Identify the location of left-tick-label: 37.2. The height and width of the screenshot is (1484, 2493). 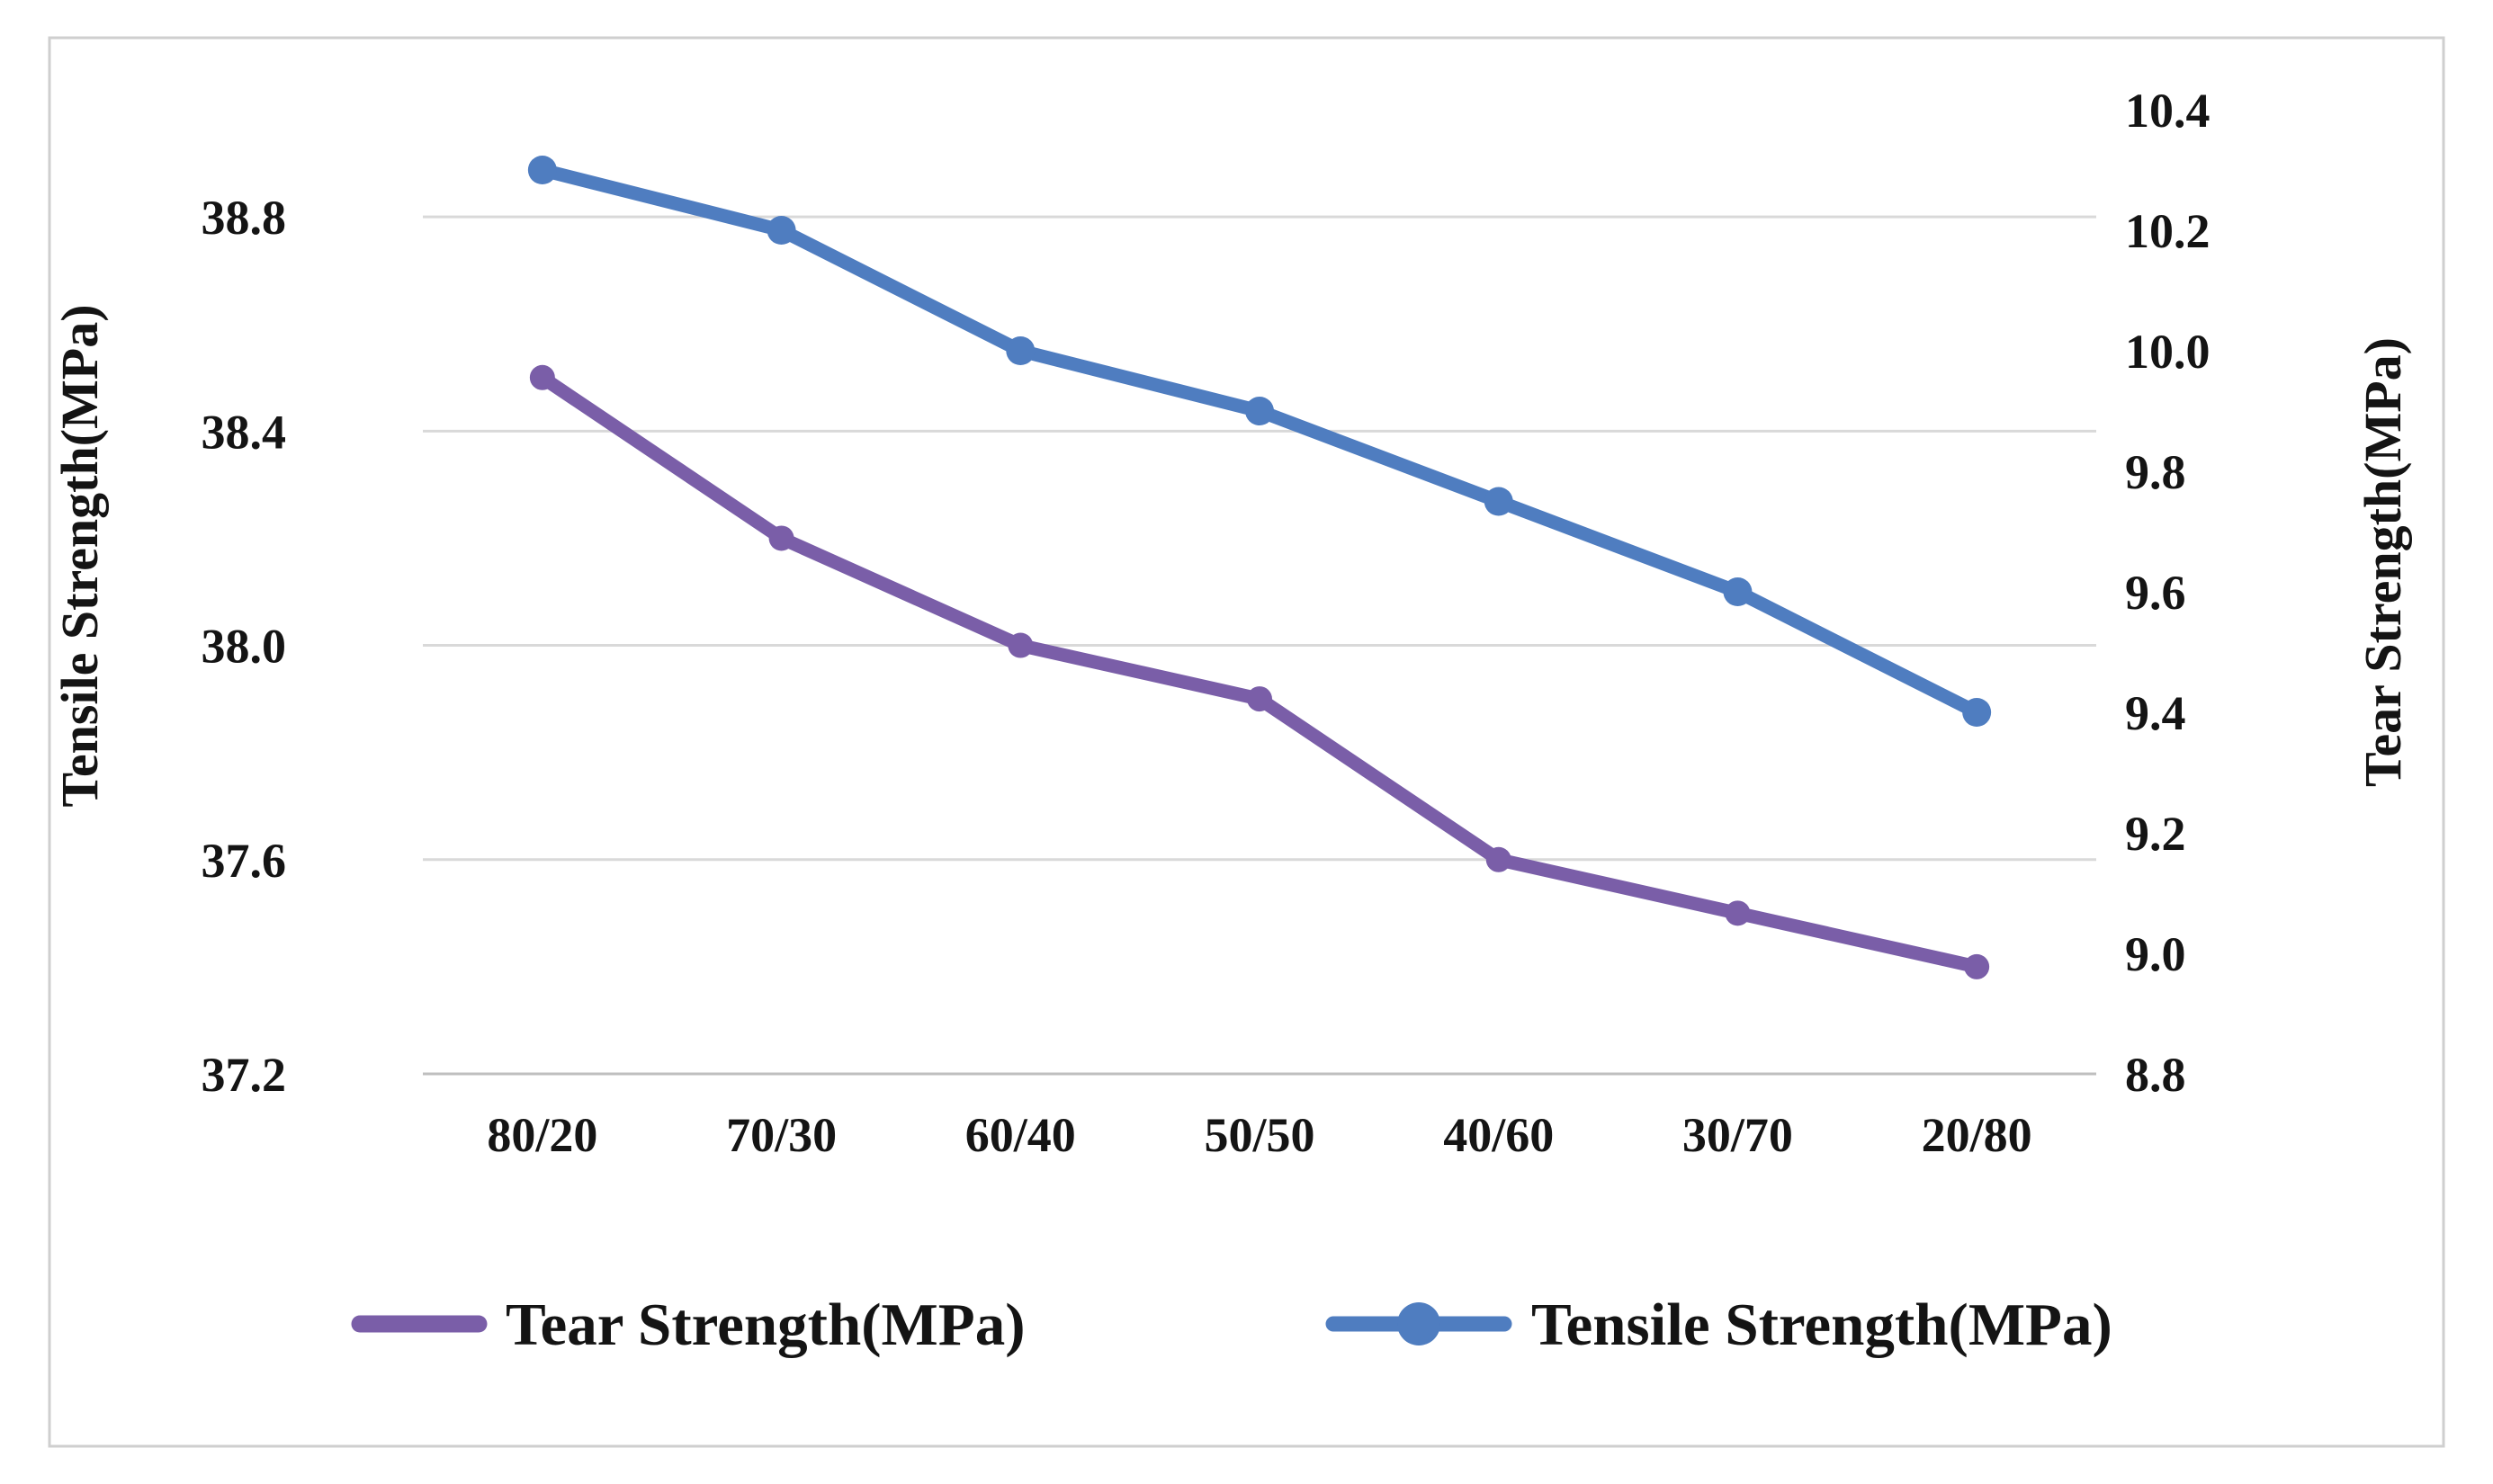
(244, 1075).